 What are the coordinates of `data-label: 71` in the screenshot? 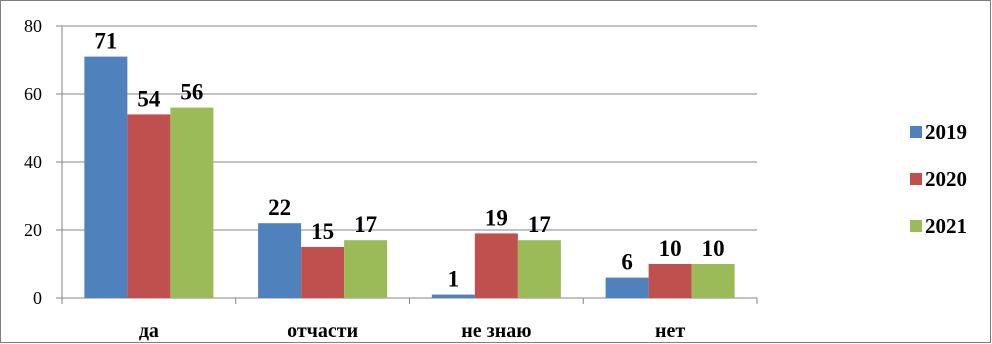 It's located at (105, 41).